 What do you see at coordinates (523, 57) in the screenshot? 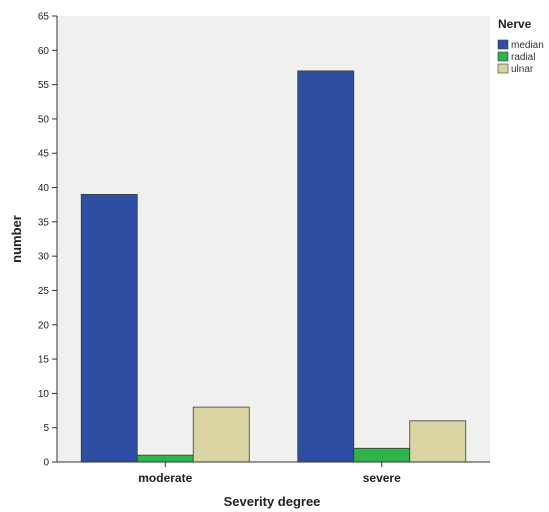
I see `legend-label-radial: radial` at bounding box center [523, 57].